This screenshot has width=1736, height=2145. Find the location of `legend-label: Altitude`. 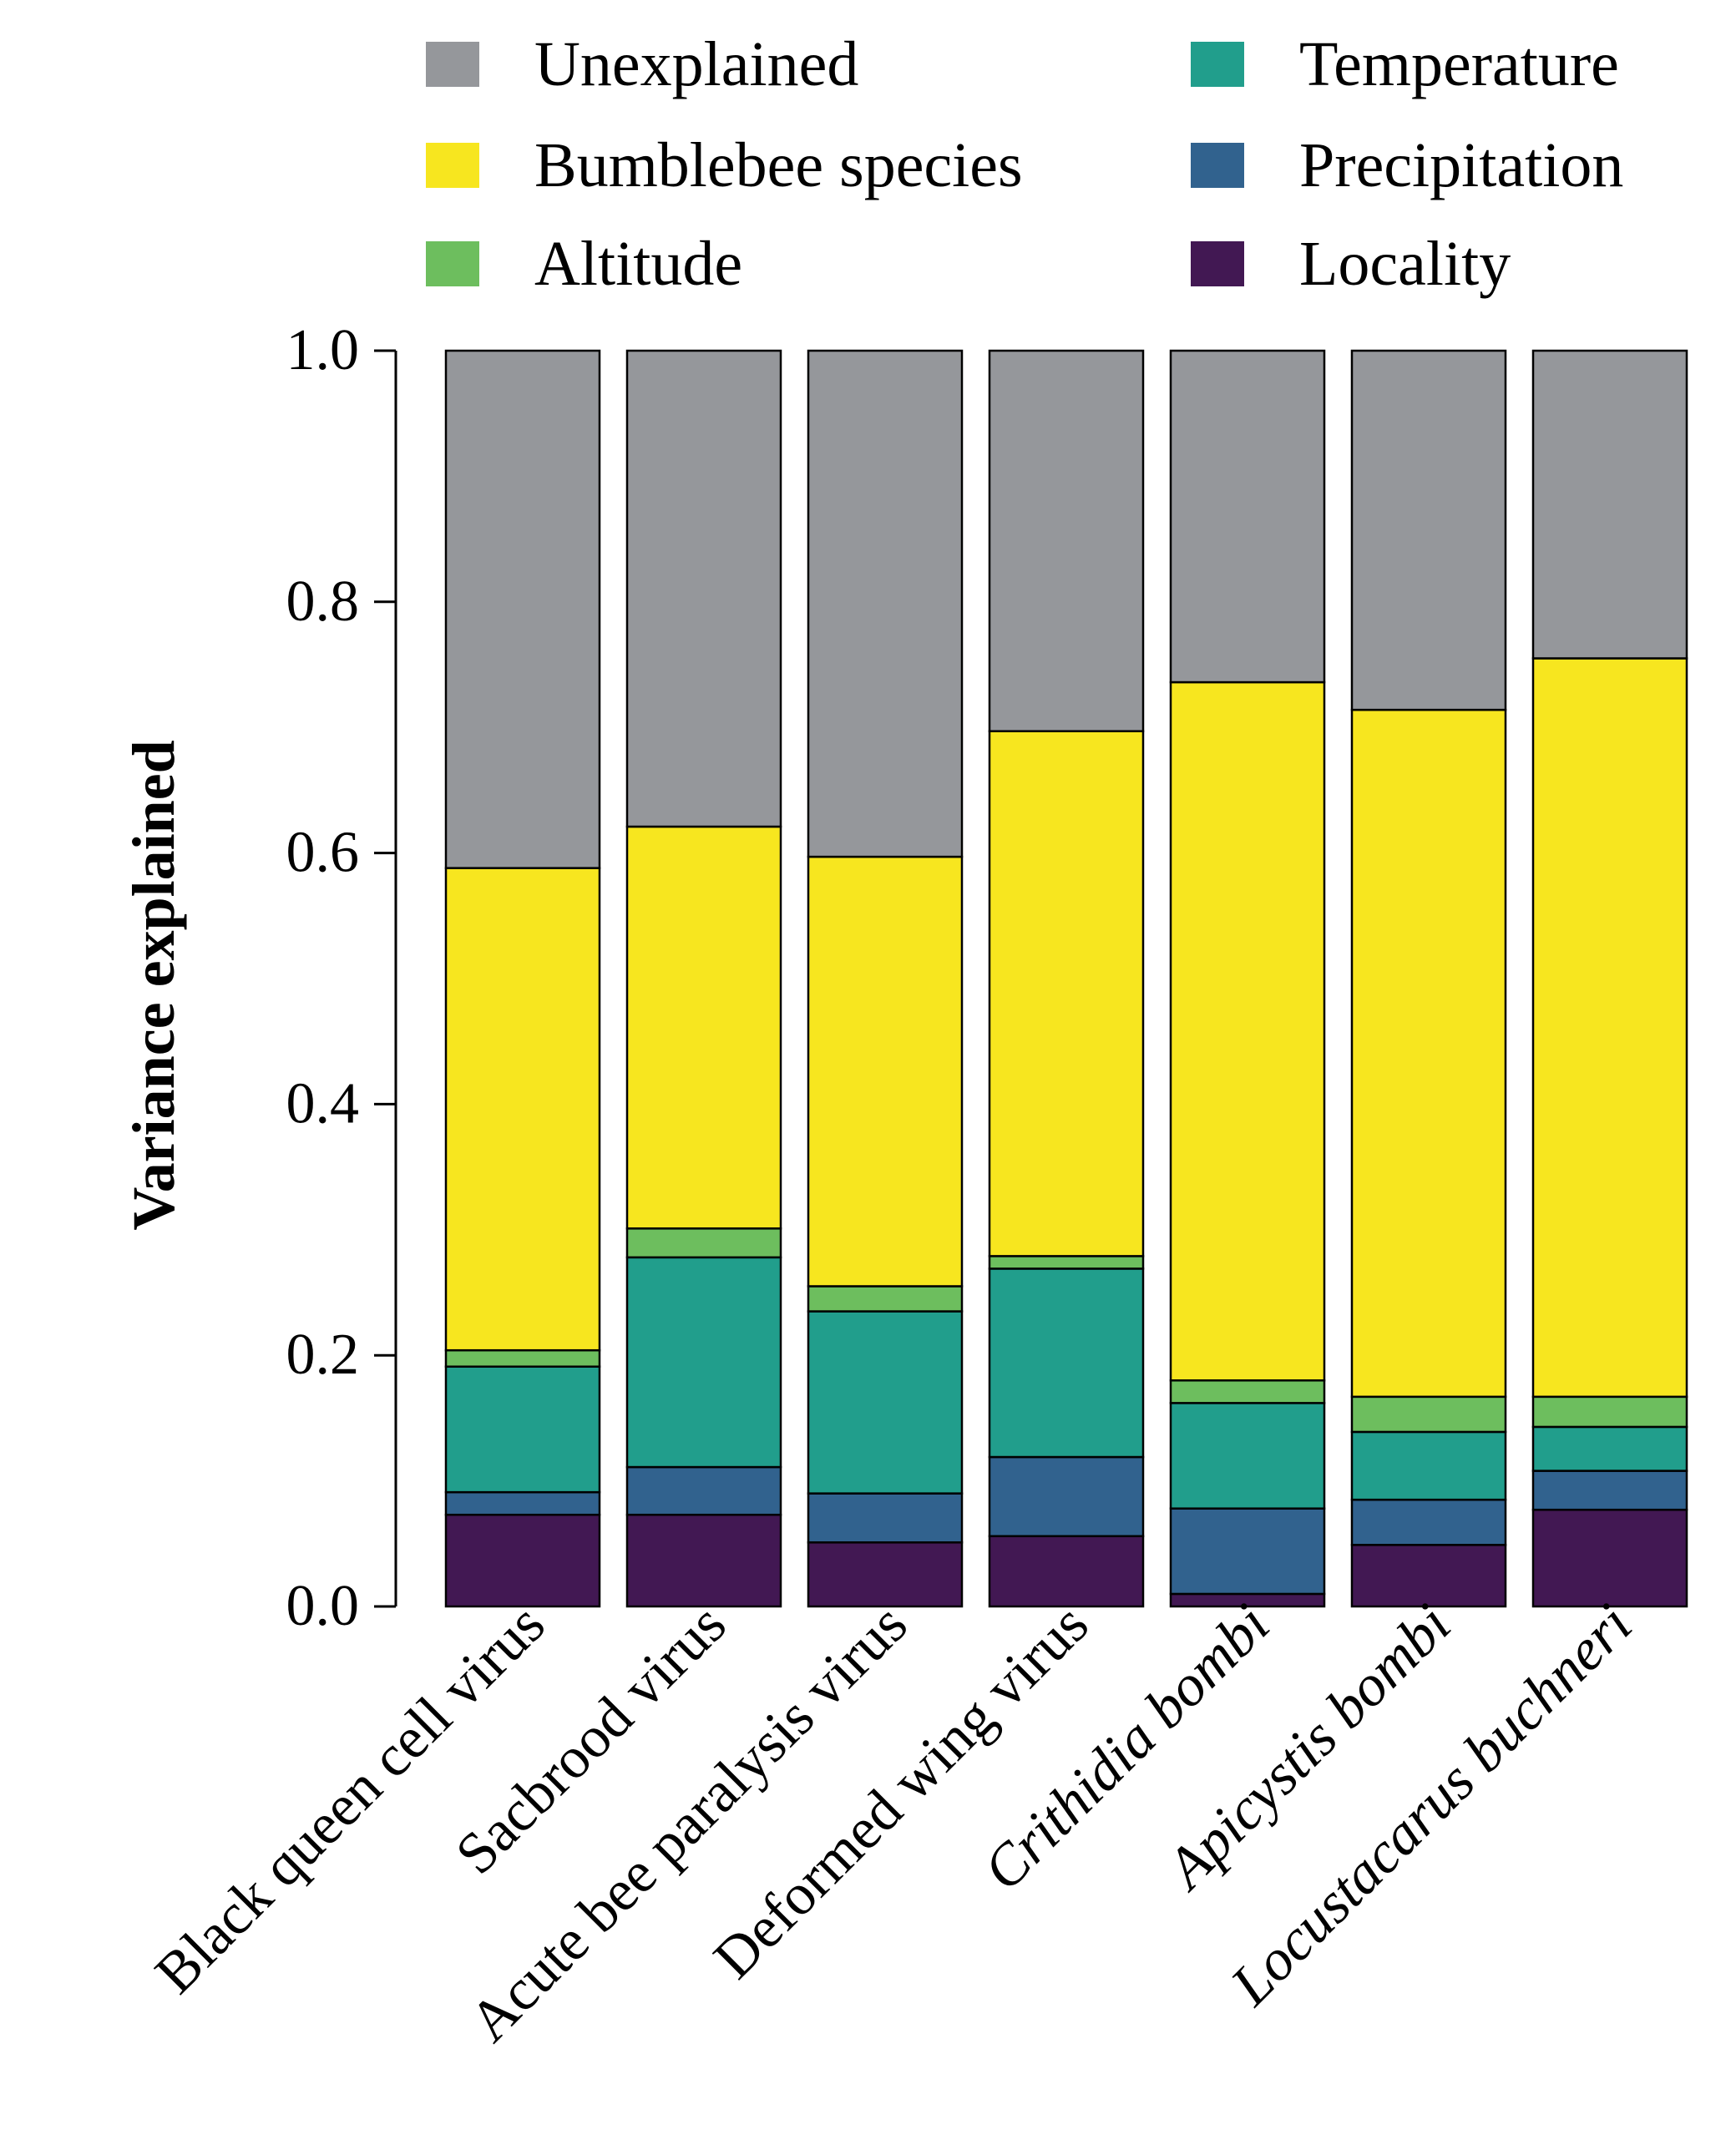

legend-label: Altitude is located at coordinates (638, 264).